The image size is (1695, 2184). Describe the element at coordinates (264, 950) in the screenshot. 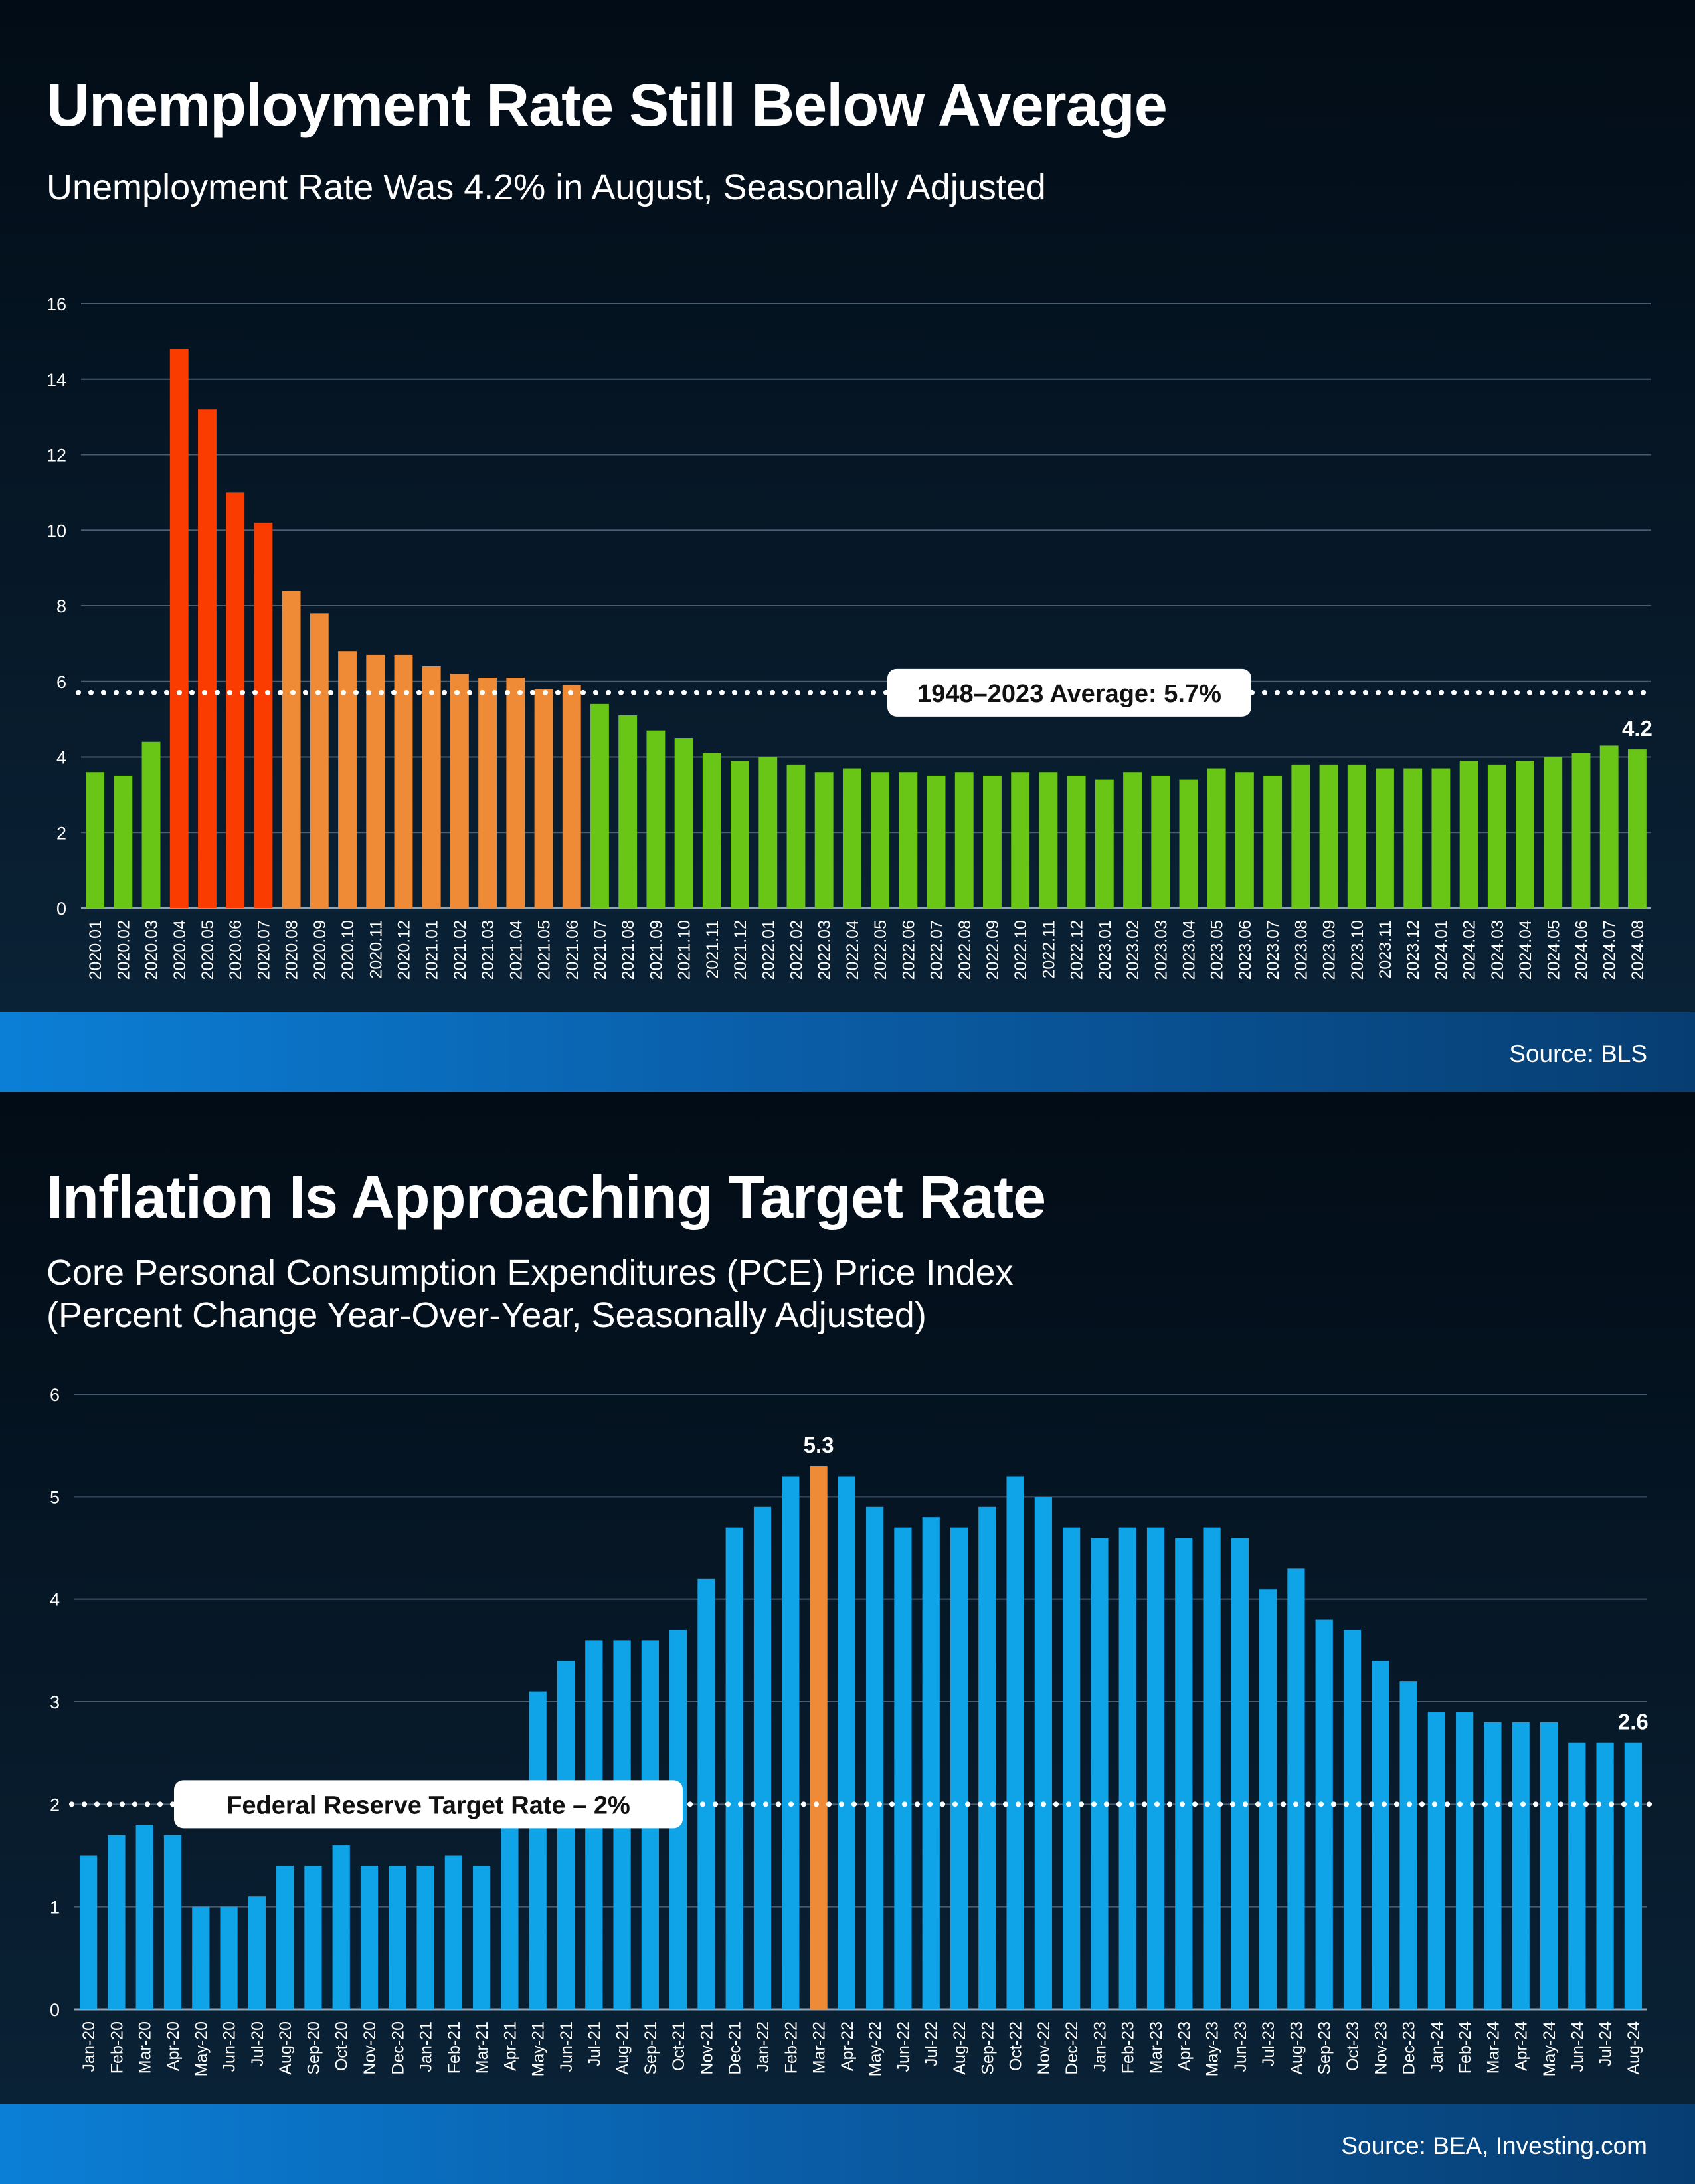

I see `x-tick-label: 2020.07` at that location.